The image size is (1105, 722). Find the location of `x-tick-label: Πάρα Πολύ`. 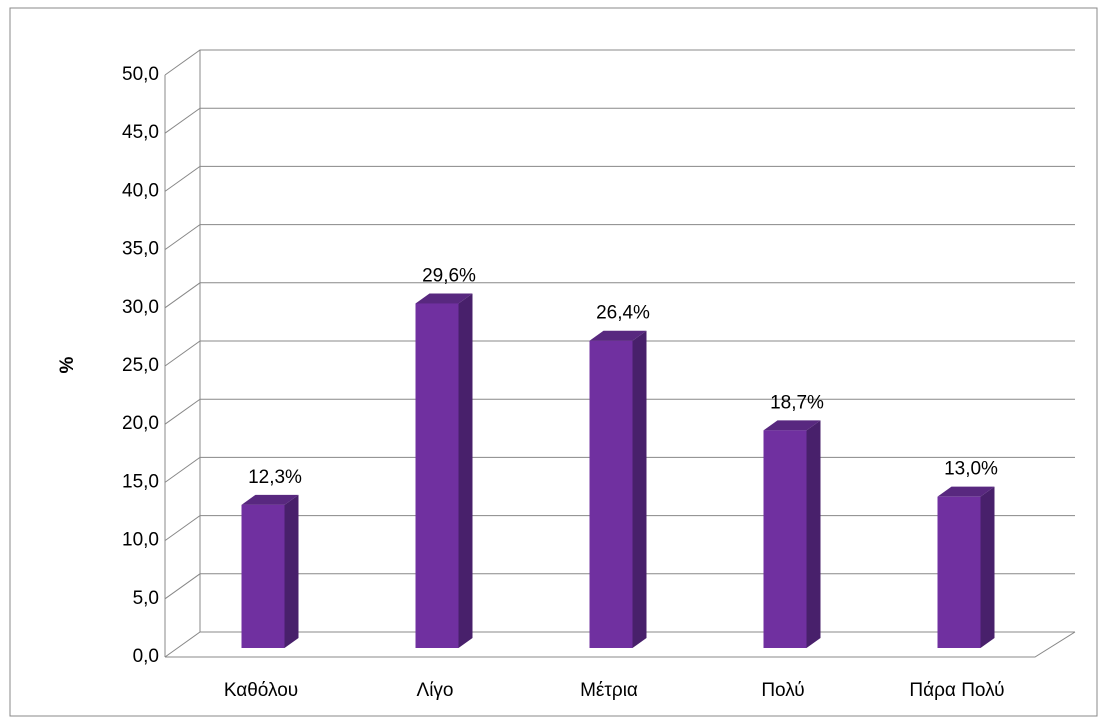

x-tick-label: Πάρα Πολύ is located at coordinates (956, 690).